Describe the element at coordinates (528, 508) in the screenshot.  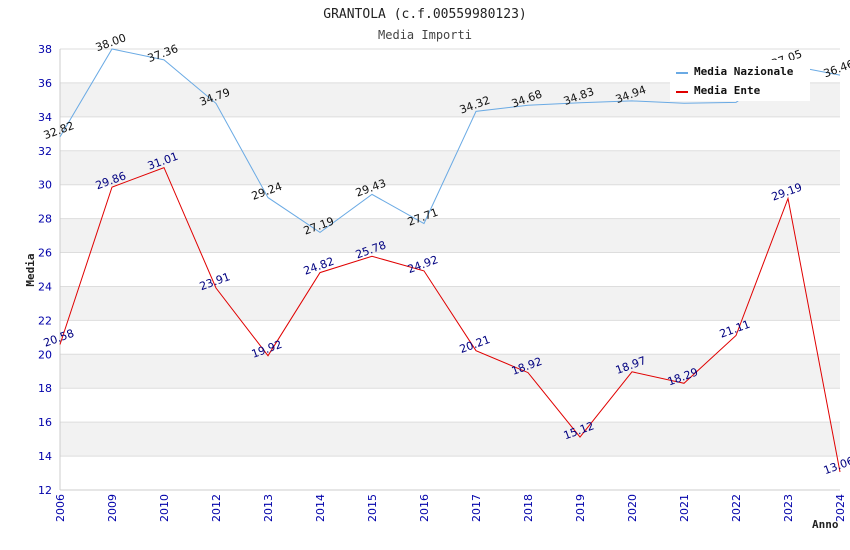
I see `x-tick-label: 2018` at that location.